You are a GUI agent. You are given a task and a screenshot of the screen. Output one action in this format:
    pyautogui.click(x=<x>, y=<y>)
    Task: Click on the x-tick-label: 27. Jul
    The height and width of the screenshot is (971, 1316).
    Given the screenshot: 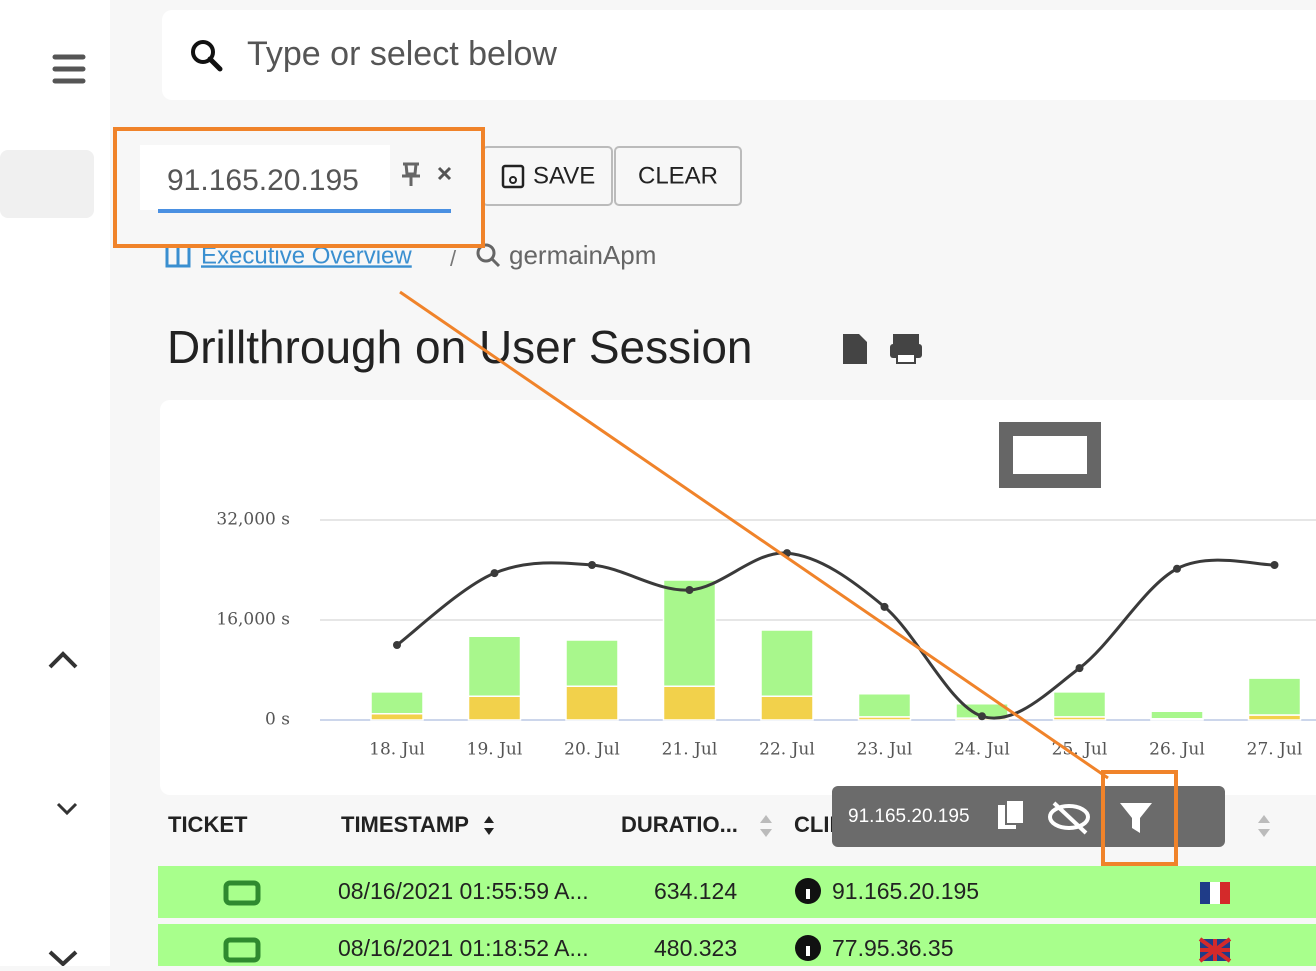 What is the action you would take?
    pyautogui.click(x=1275, y=750)
    